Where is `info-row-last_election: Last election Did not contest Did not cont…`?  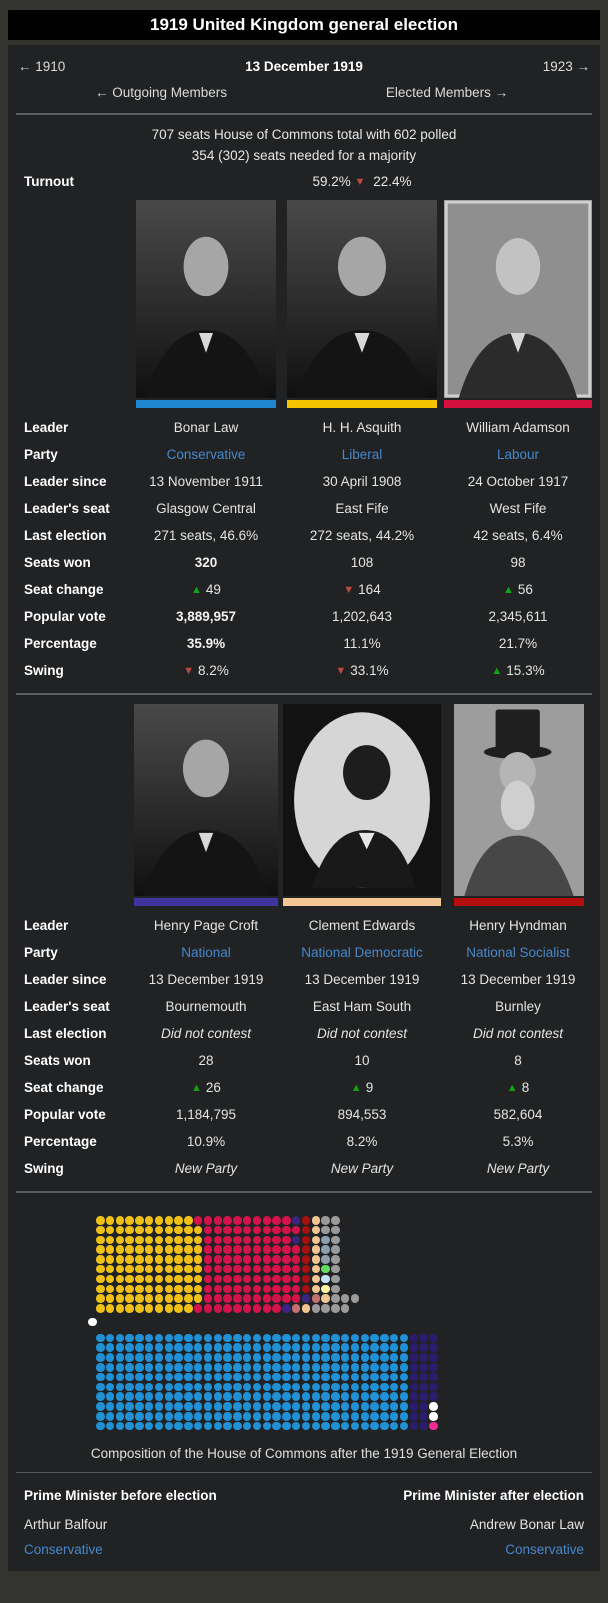
info-row-last_election: Last election Did not contest Did not cont… is located at coordinates (304, 1033).